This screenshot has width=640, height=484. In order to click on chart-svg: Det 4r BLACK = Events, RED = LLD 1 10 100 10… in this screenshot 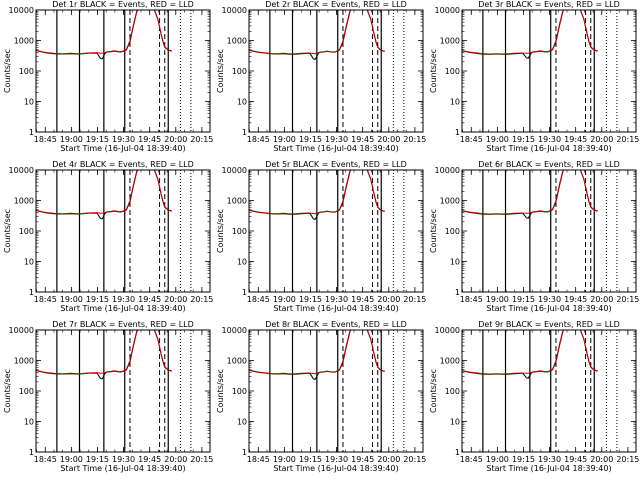, I will do `click(108, 236)`.